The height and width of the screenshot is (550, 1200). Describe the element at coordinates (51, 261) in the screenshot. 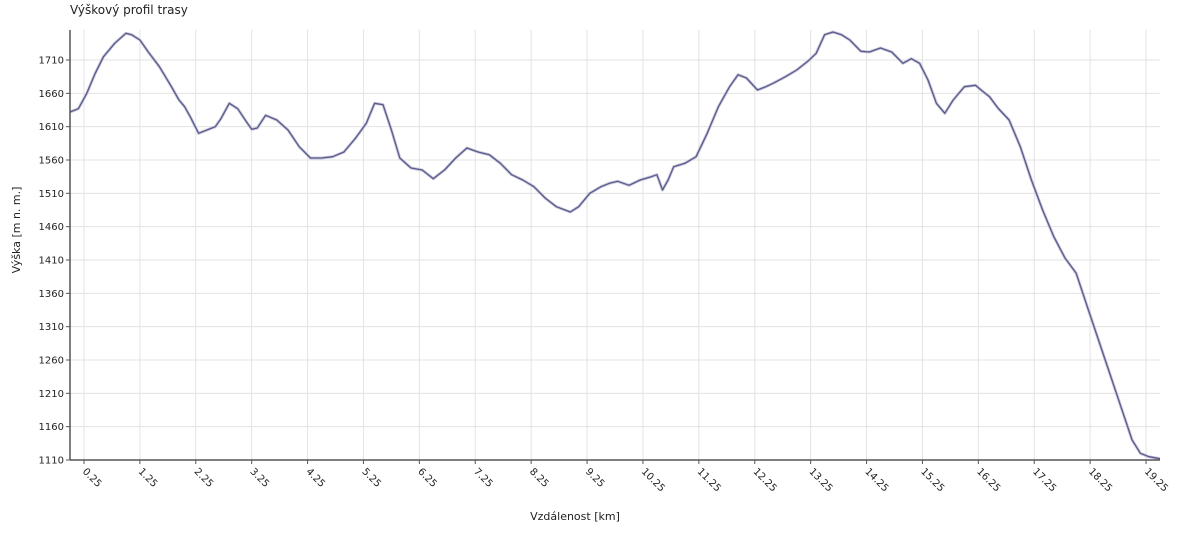

I see `y-tick-label: 1410` at that location.